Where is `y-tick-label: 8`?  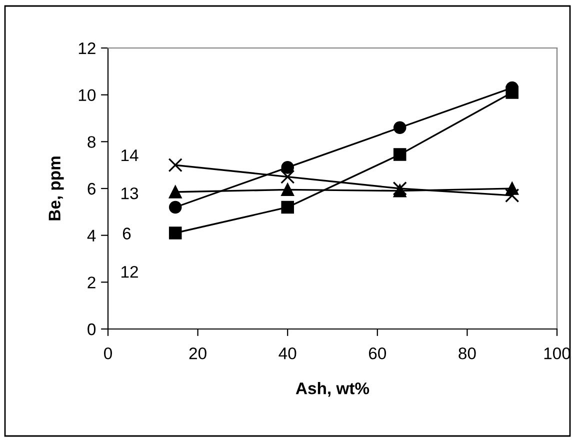
y-tick-label: 8 is located at coordinates (92, 142).